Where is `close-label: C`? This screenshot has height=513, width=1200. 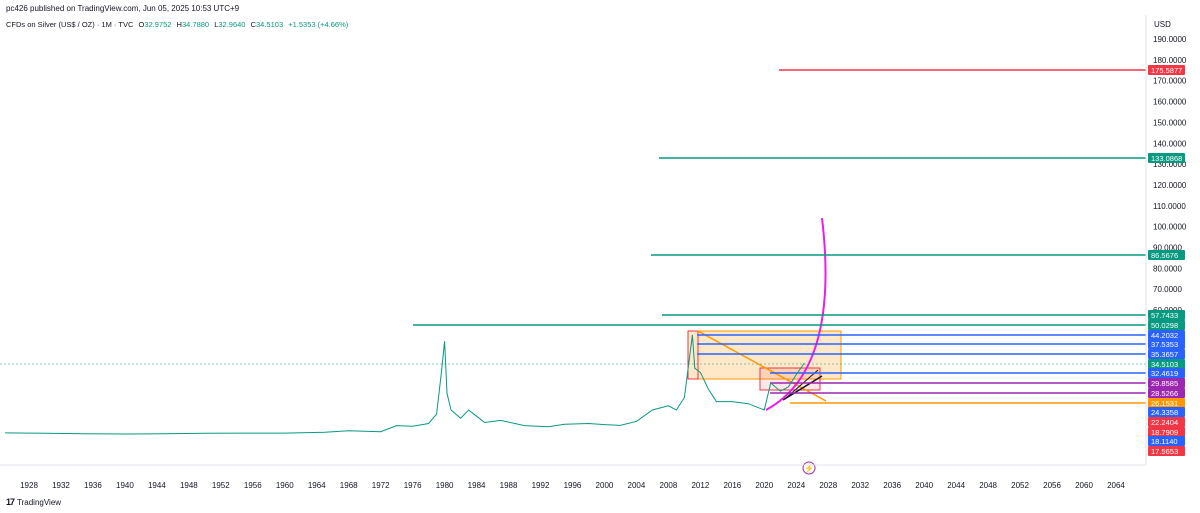 close-label: C is located at coordinates (253, 24).